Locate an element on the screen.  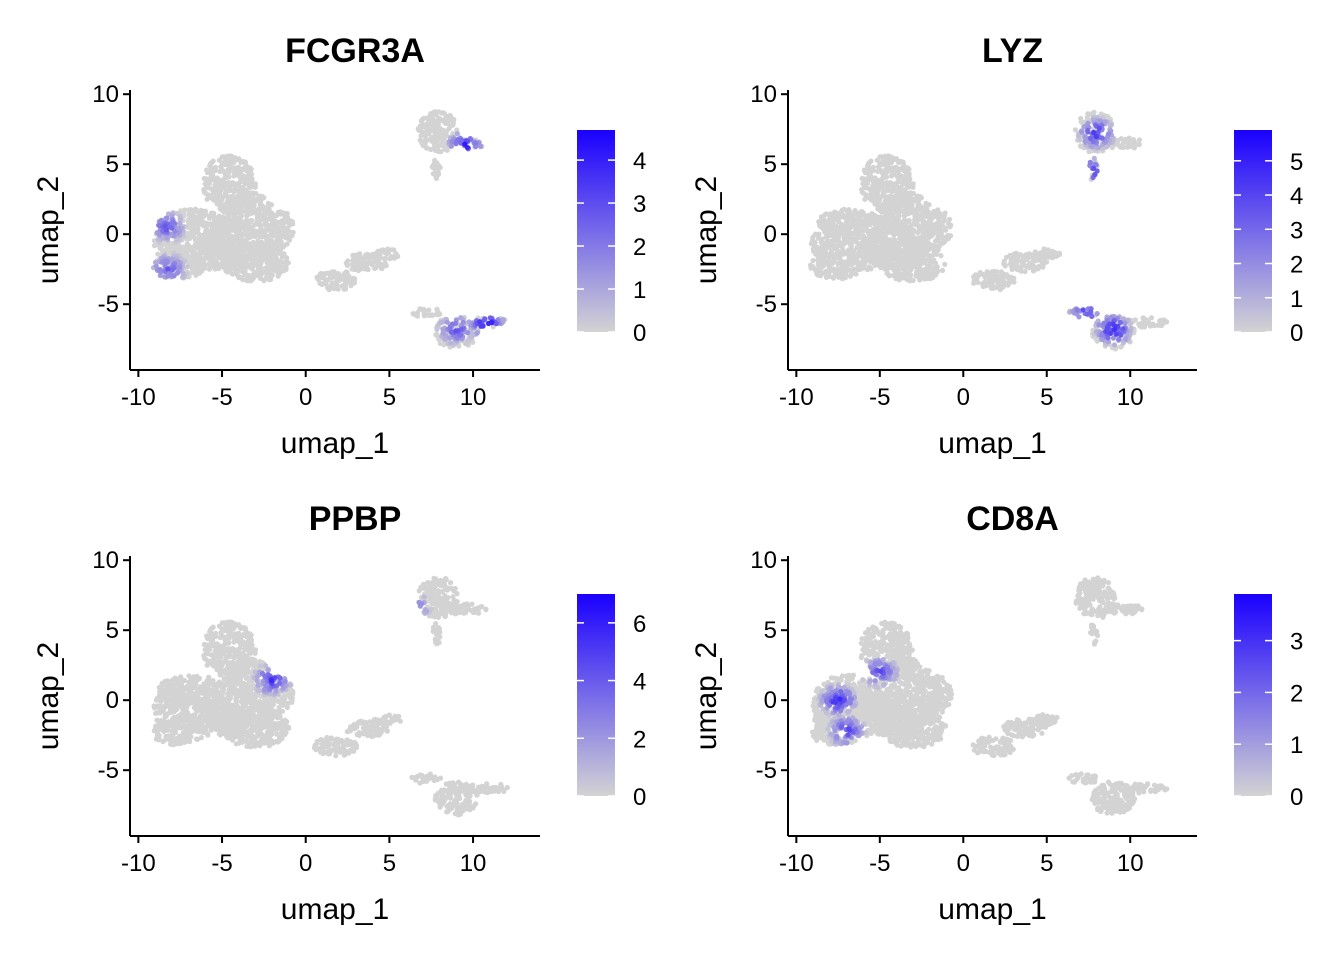
y-tick-label: 10 is located at coordinates (105, 94).